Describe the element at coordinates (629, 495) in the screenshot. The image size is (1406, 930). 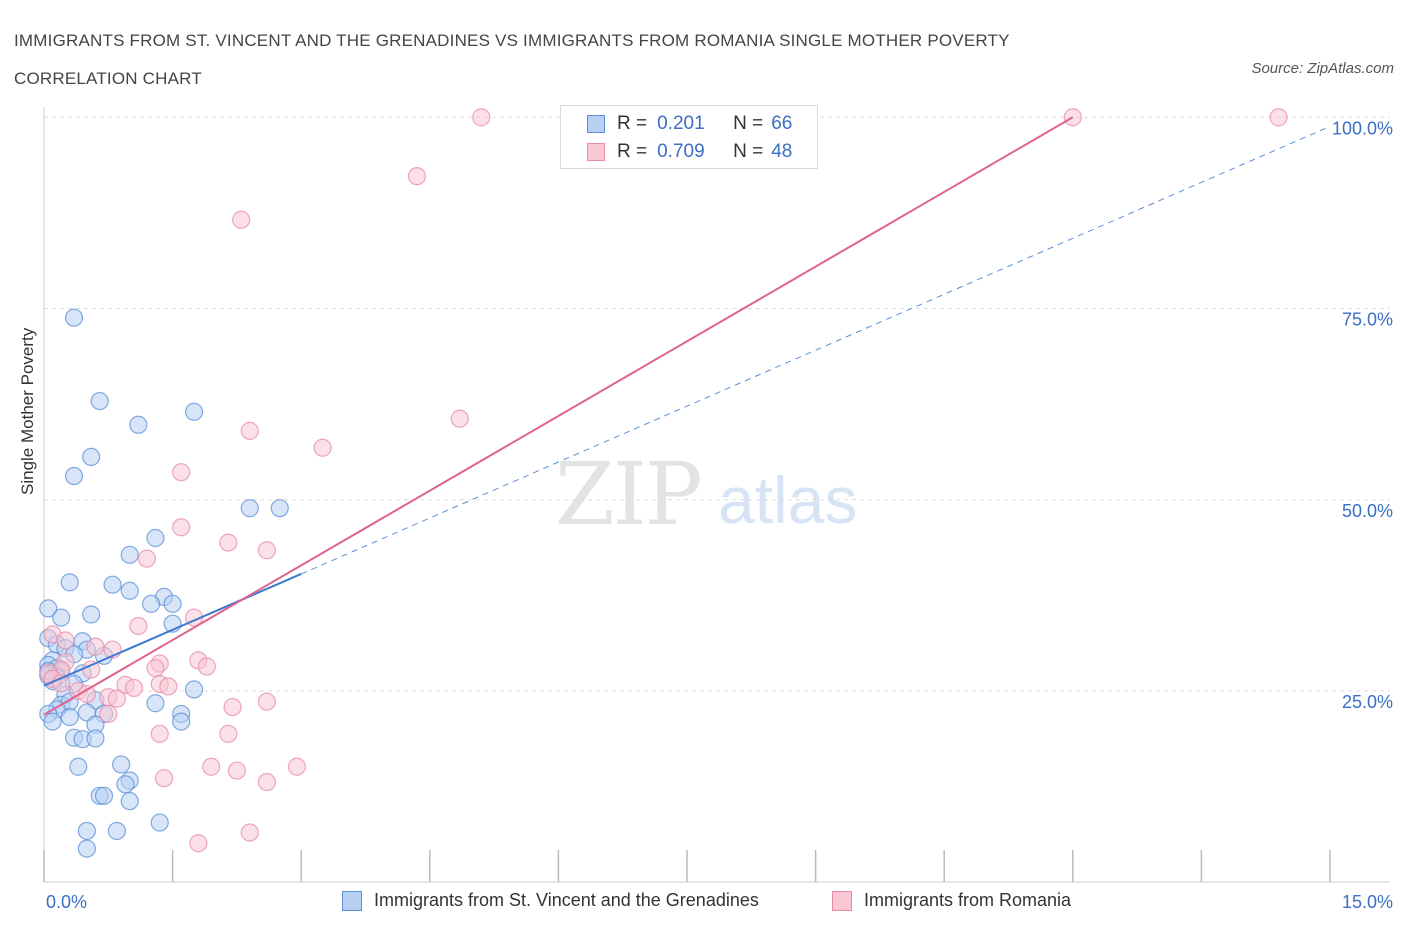
I see `watermark-zip: ZIP` at that location.